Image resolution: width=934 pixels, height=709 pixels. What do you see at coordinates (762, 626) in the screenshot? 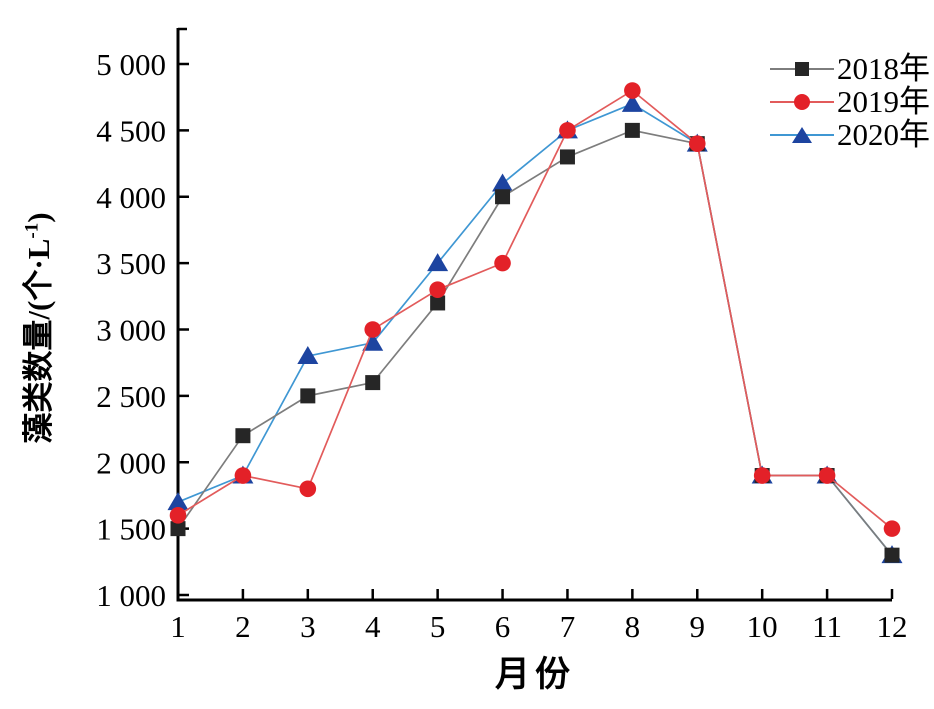
I see `x-tick-label: 10` at bounding box center [762, 626].